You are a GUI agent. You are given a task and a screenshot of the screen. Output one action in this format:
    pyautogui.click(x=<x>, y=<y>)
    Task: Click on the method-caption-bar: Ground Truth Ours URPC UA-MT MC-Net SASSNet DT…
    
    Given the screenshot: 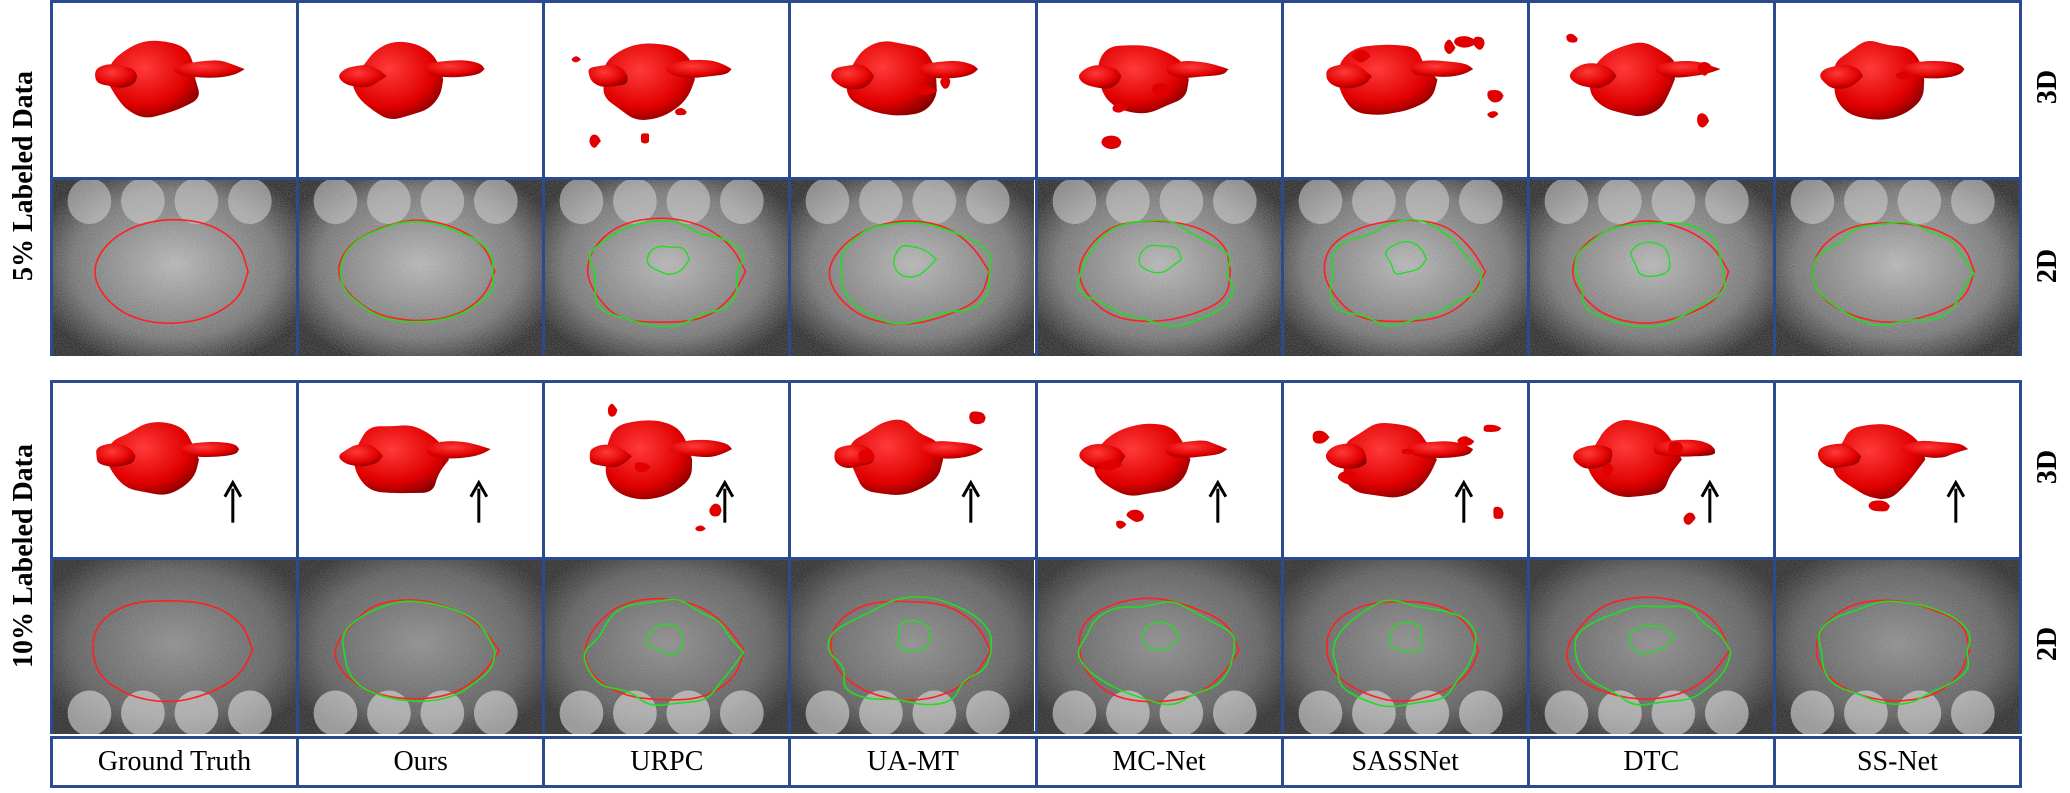 What is the action you would take?
    pyautogui.click(x=1036, y=762)
    